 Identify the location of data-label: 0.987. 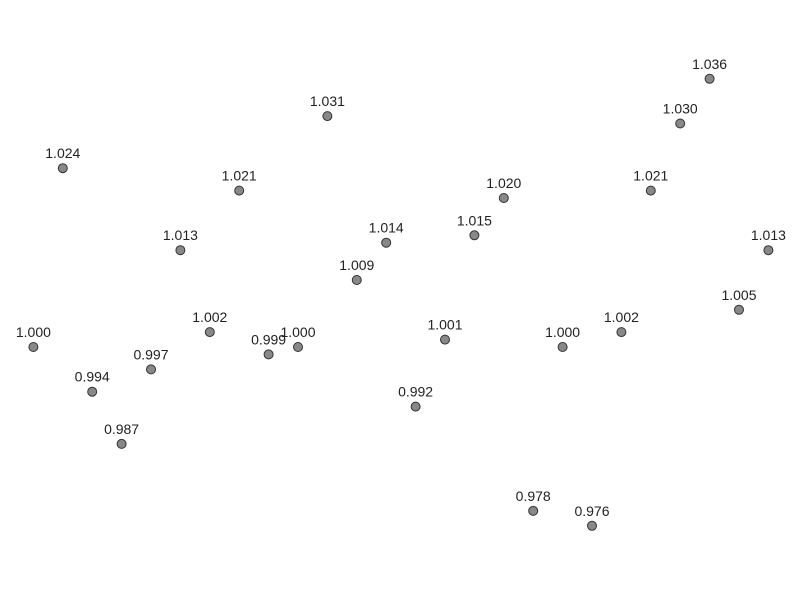
(121, 429).